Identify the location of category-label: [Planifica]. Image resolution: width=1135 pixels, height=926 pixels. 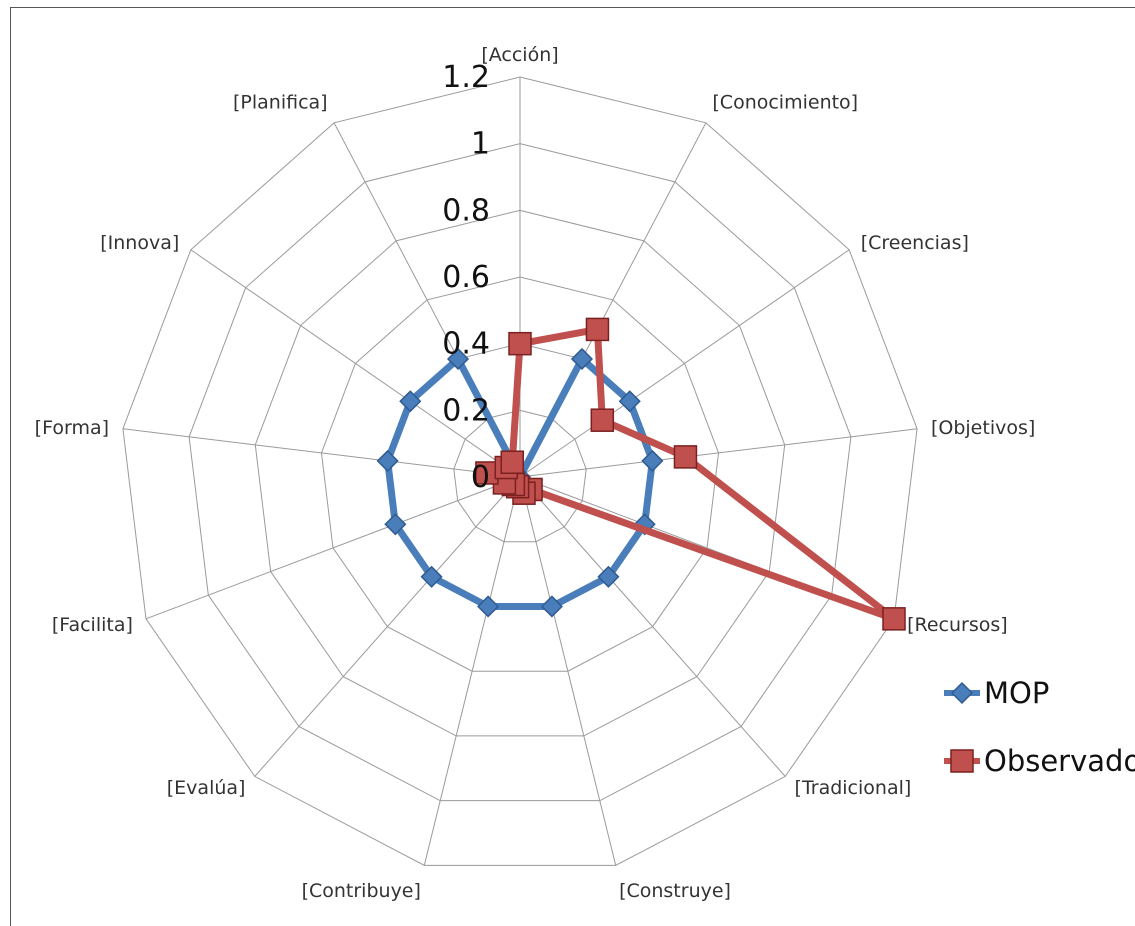
(280, 102).